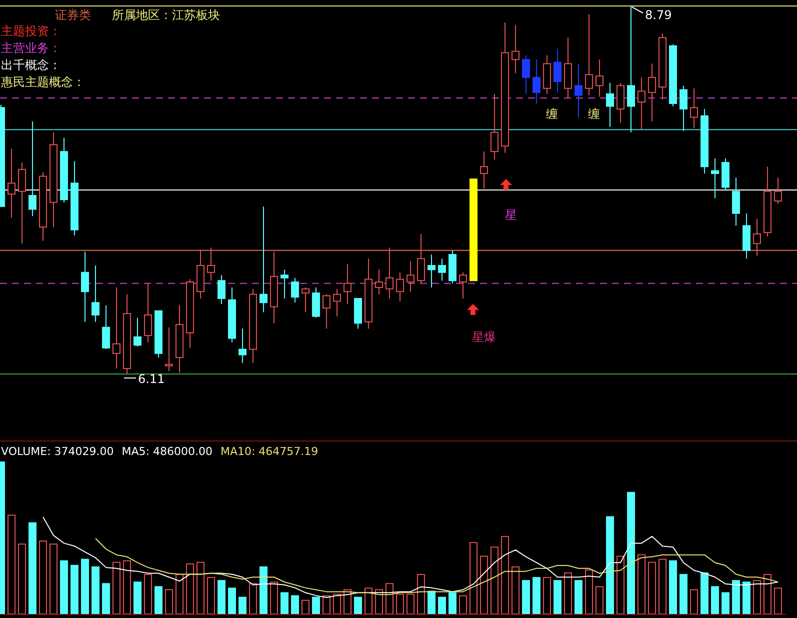 This screenshot has height=618, width=797. Describe the element at coordinates (658, 15) in the screenshot. I see `annotation: 8.79` at that location.